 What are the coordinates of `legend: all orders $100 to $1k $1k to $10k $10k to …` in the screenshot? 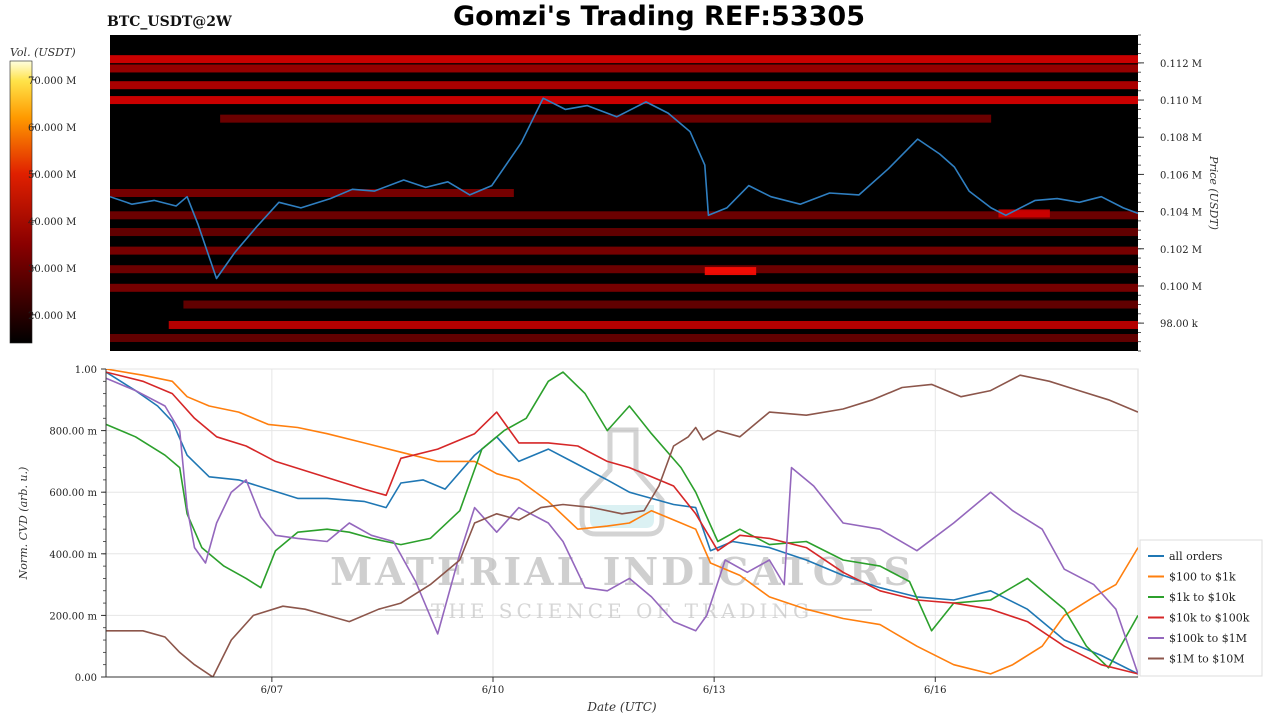 It's located at (1199, 608).